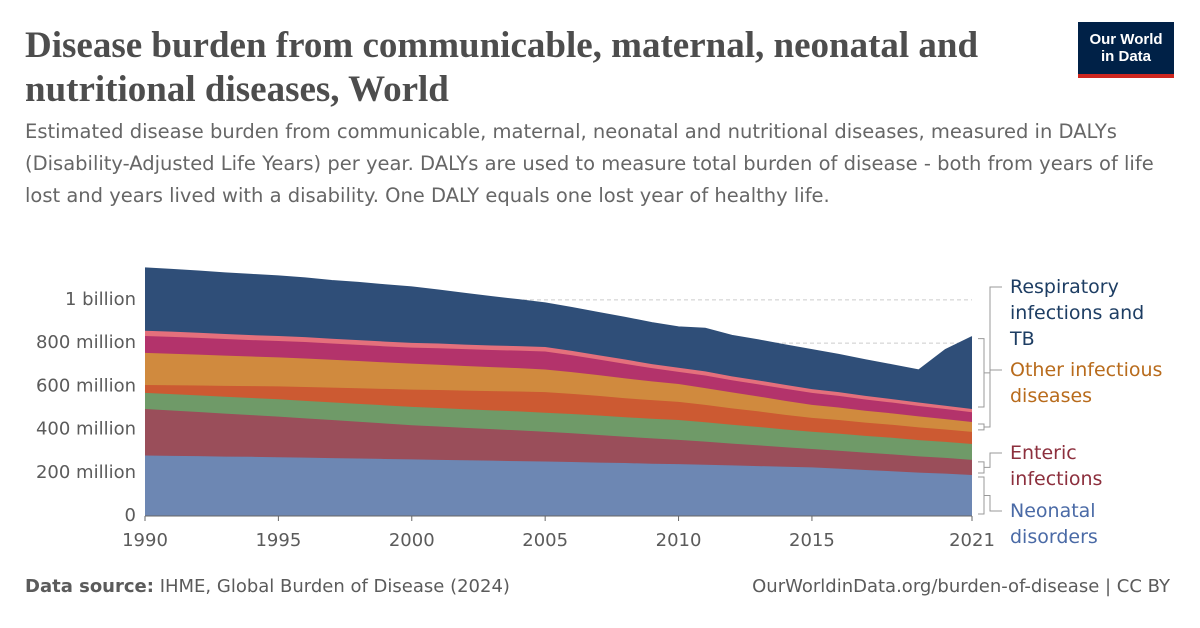 Image resolution: width=1200 pixels, height=628 pixels. What do you see at coordinates (86, 342) in the screenshot?
I see `y-tick-label: 800 million` at bounding box center [86, 342].